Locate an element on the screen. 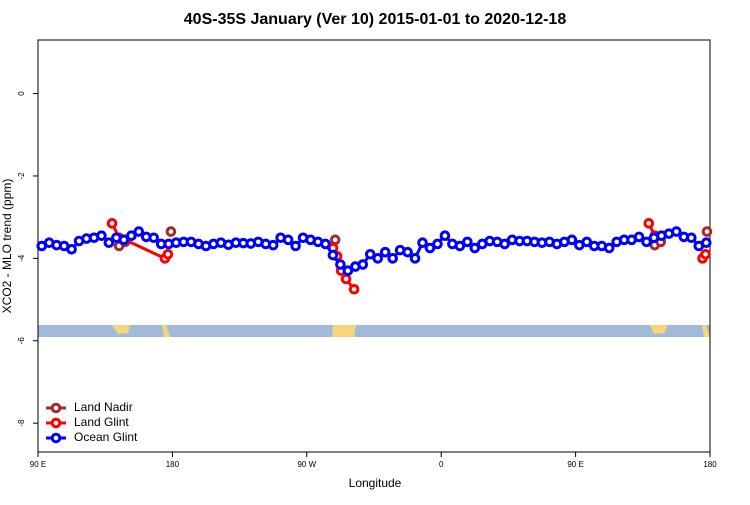 This screenshot has height=505, width=750. y-tick-label: -2 is located at coordinates (21, 176).